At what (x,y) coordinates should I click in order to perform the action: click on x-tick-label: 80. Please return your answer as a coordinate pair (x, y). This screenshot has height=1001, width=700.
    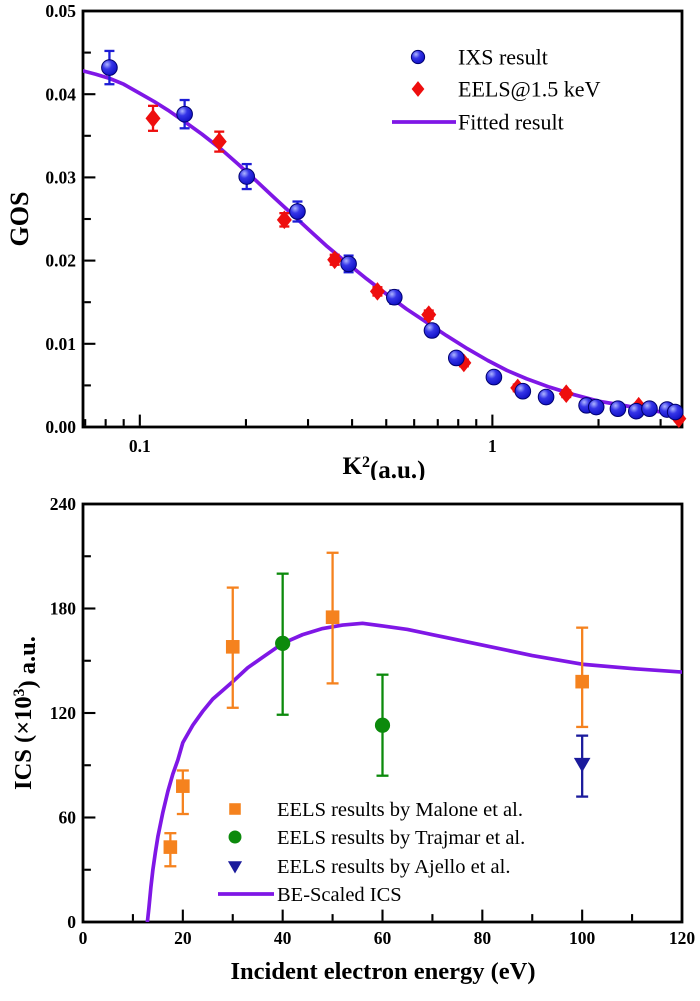
    Looking at the image, I should click on (483, 938).